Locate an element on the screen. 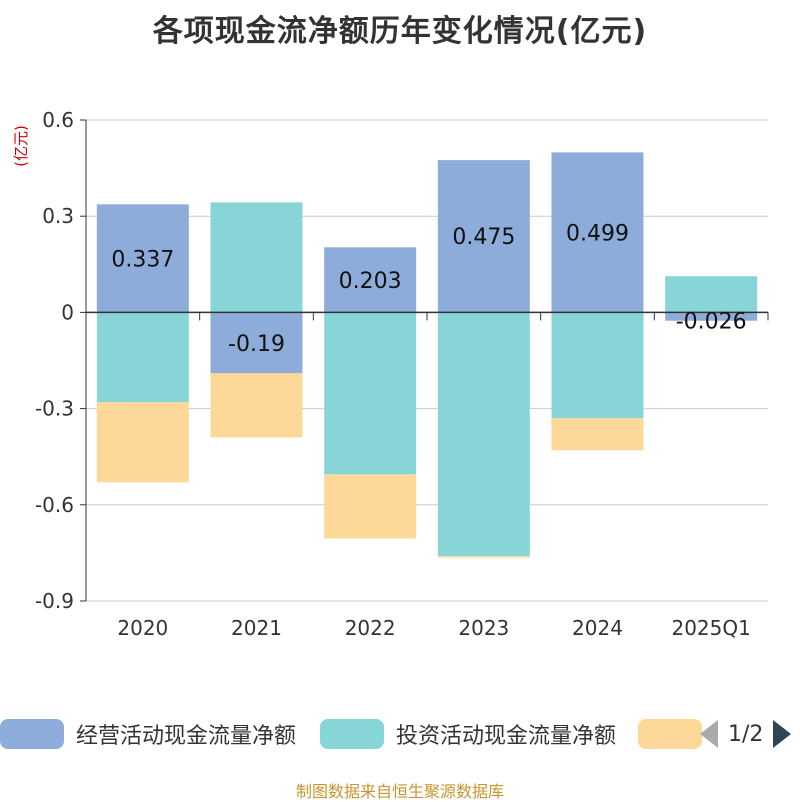 The image size is (800, 802). data-label: 0.475 is located at coordinates (483, 237).